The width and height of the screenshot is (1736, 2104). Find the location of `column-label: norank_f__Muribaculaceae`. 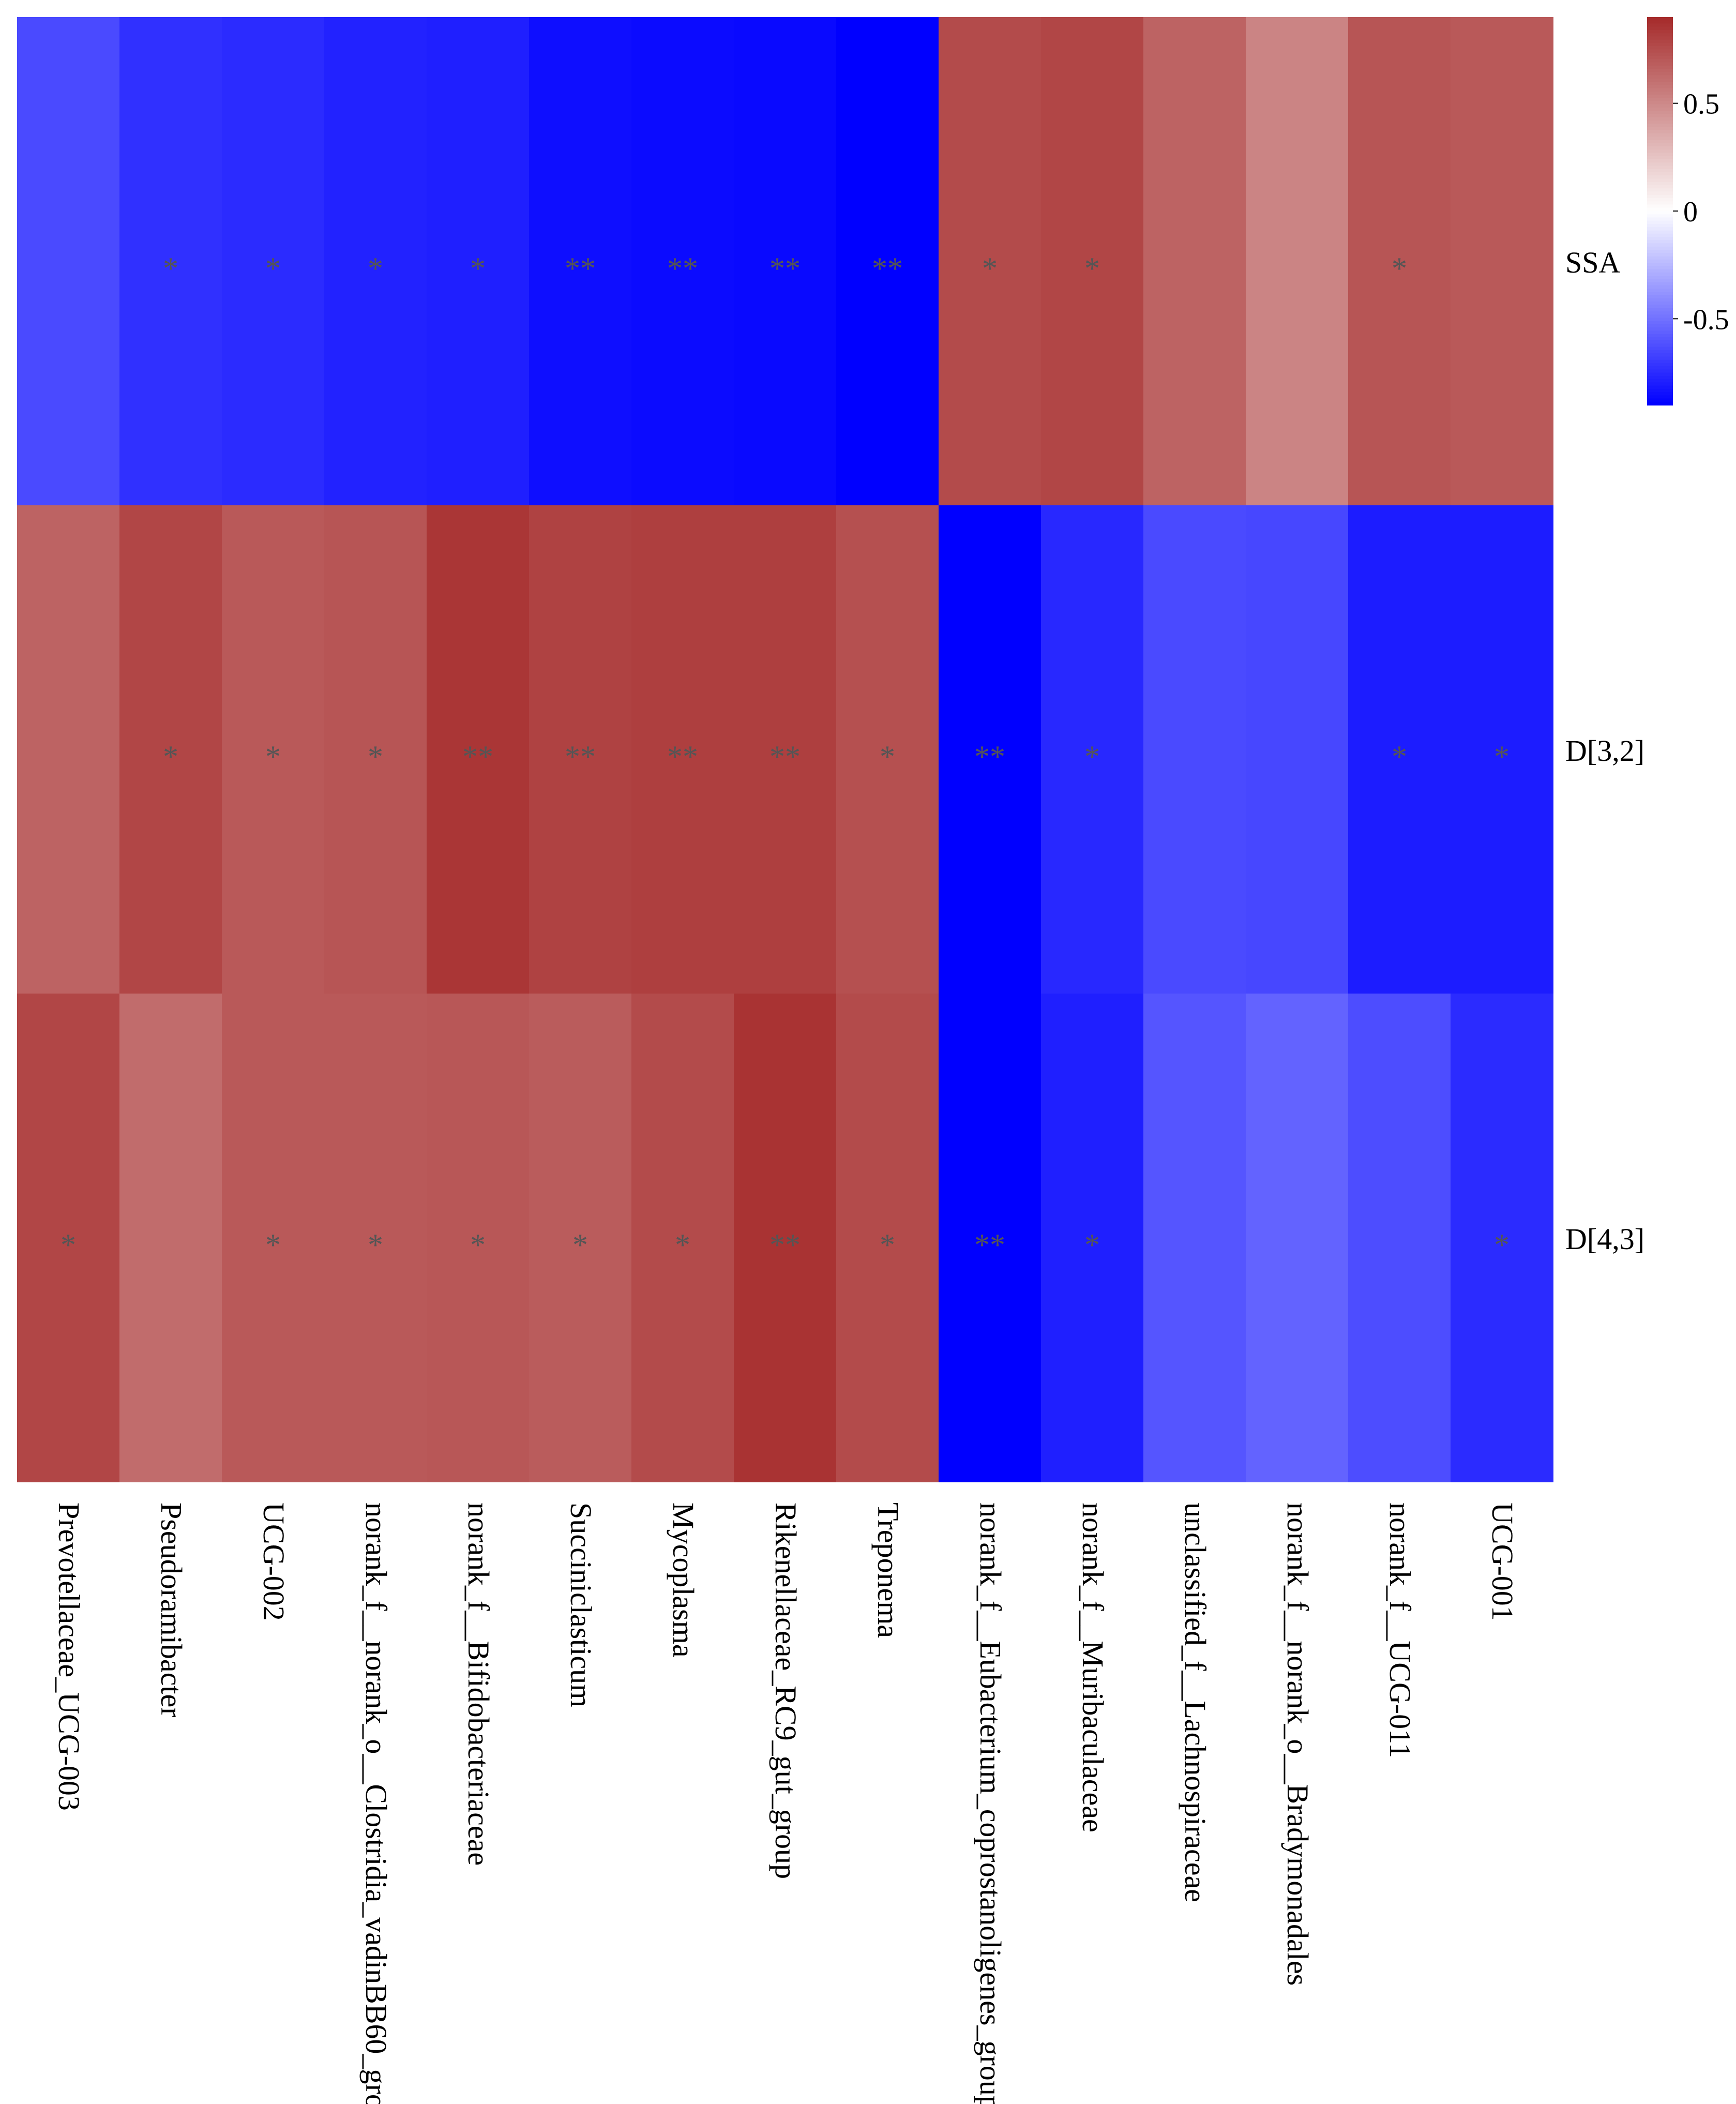

column-label: norank_f__Muribaculaceae is located at coordinates (1093, 1667).